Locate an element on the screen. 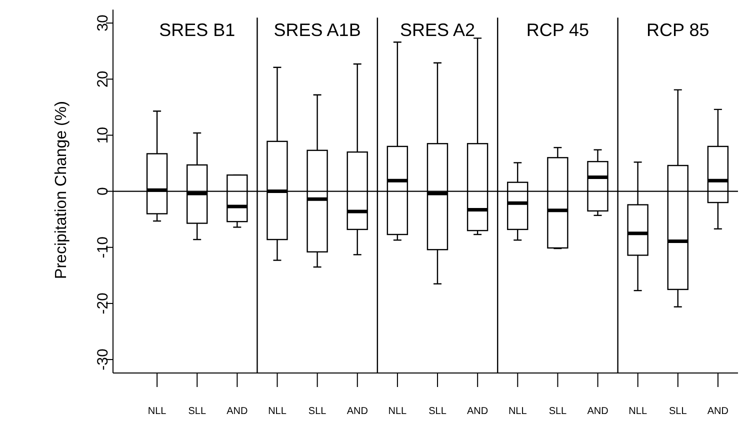 The image size is (751, 422). annotation: RCP 85 is located at coordinates (678, 30).